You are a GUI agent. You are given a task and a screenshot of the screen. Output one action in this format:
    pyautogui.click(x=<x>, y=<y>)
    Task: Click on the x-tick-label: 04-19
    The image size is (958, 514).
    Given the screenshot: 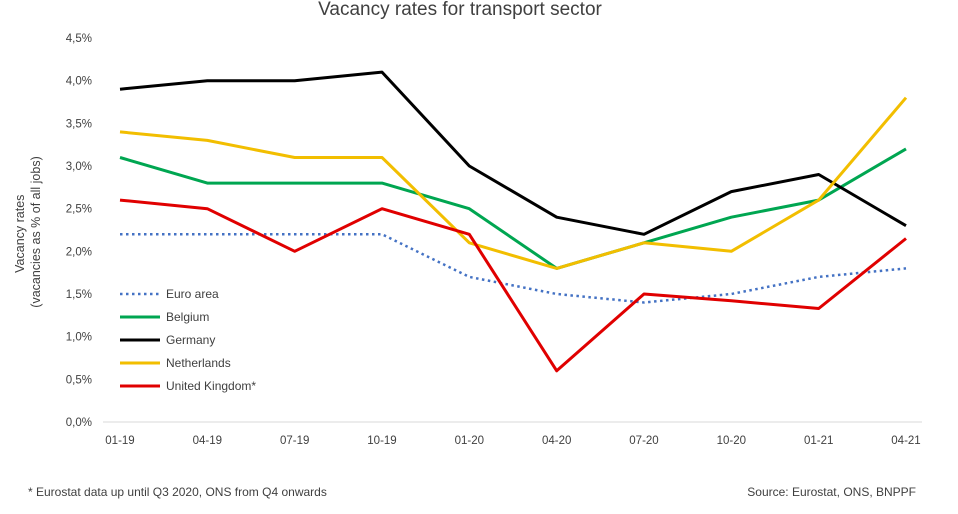 What is the action you would take?
    pyautogui.click(x=207, y=441)
    